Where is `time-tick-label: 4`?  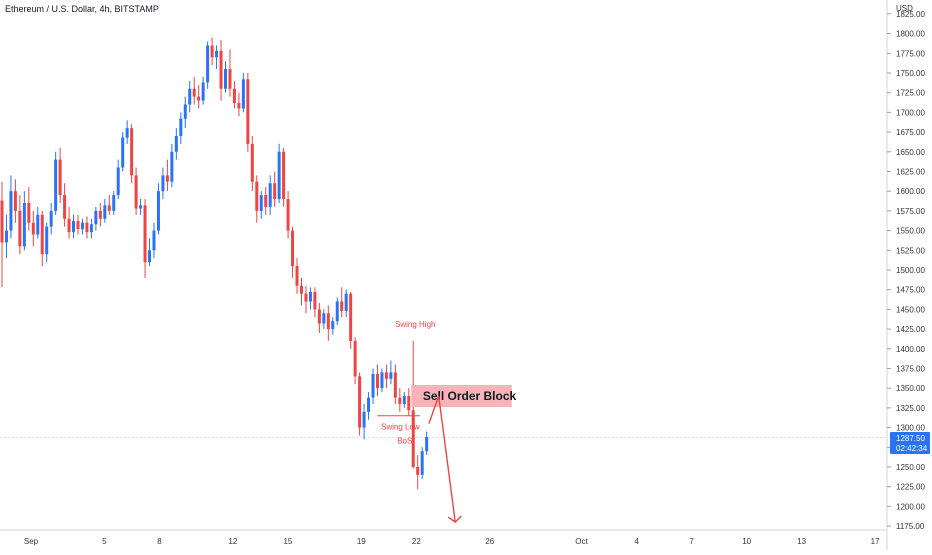 time-tick-label: 4 is located at coordinates (636, 541).